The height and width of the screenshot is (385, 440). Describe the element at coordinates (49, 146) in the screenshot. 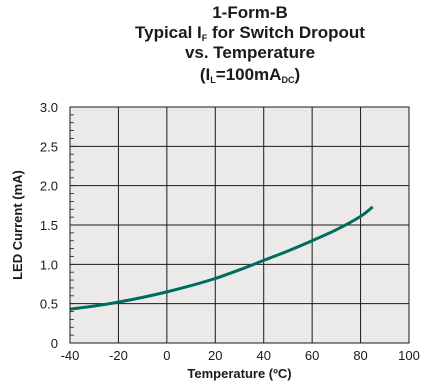

I see `y-tick-label: 2.5` at that location.